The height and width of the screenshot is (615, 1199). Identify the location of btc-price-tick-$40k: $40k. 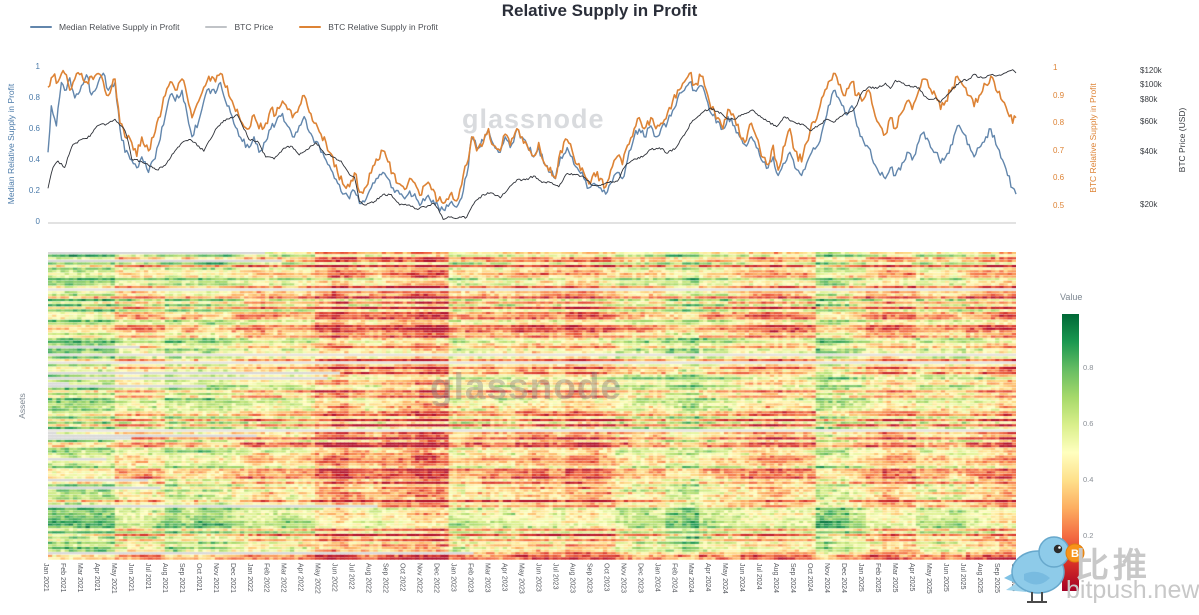
(1149, 151).